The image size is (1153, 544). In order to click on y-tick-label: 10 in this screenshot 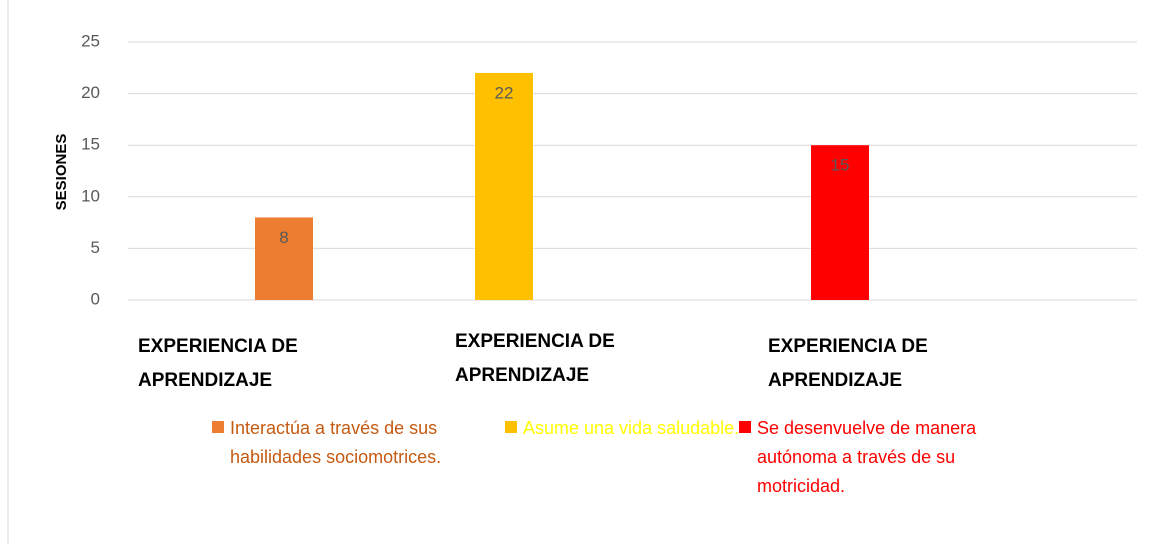, I will do `click(90, 195)`.